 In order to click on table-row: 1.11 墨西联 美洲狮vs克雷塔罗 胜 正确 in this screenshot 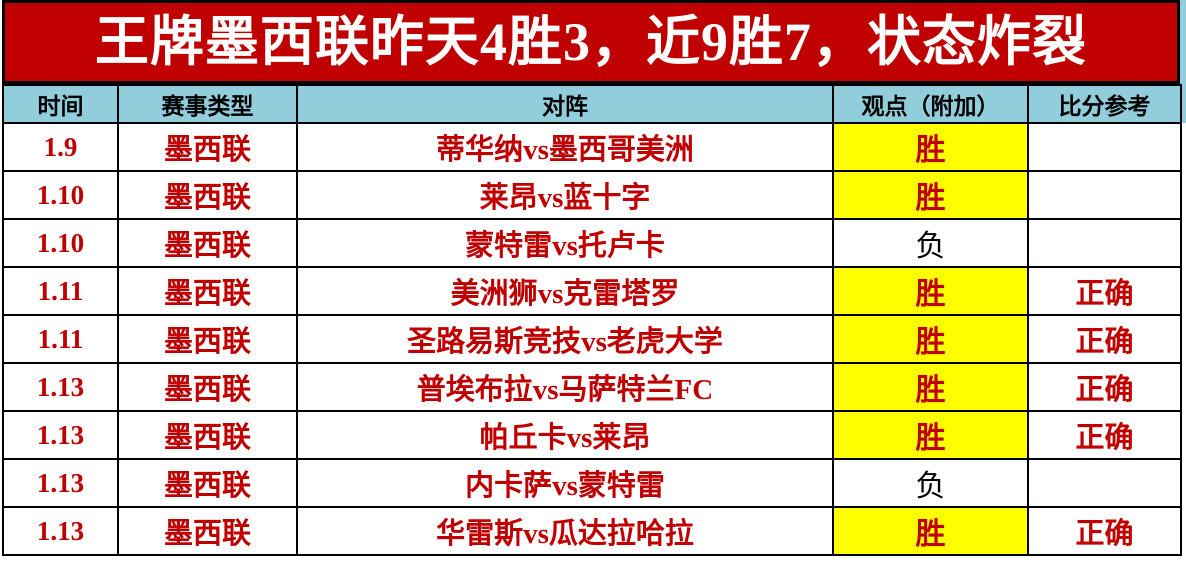, I will do `click(592, 291)`.